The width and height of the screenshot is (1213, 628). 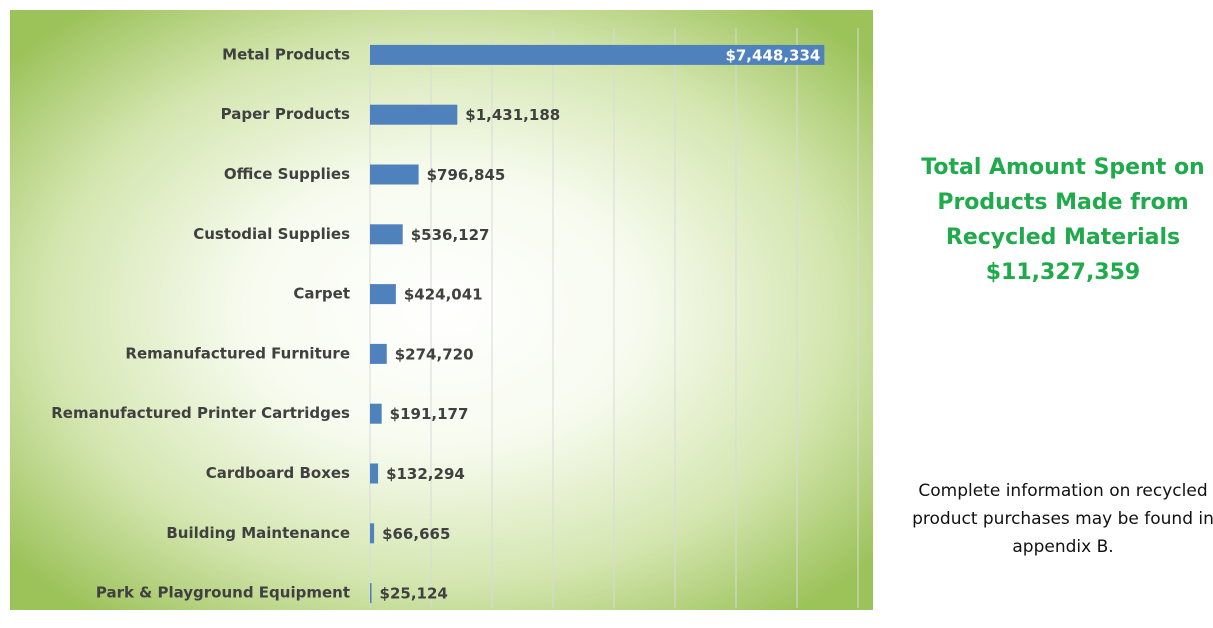 I want to click on y-tick-label: Cardboard Boxes, so click(x=278, y=473).